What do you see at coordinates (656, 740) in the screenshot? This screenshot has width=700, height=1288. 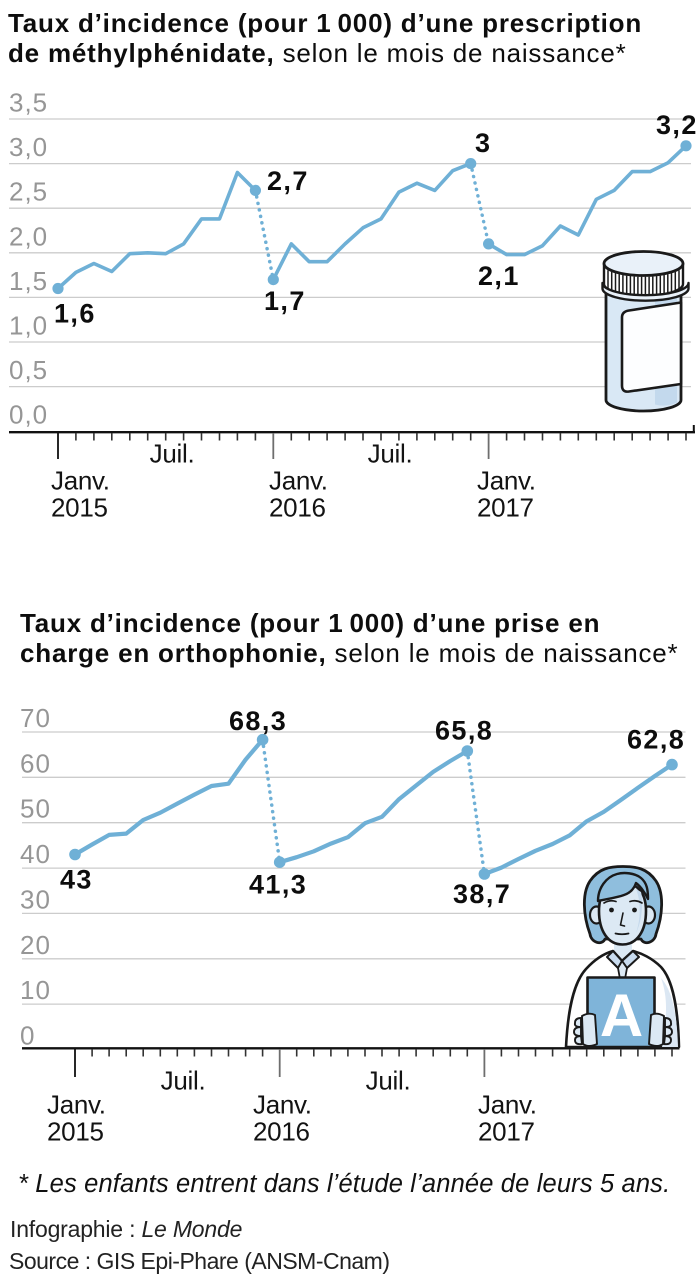 I see `svg-text: 62,8` at bounding box center [656, 740].